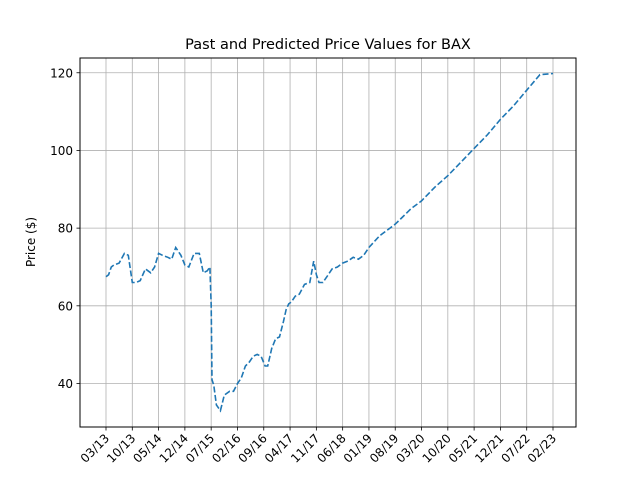 The image size is (640, 480). I want to click on y-axis: 40 60 80 100 120, so click(65, 228).